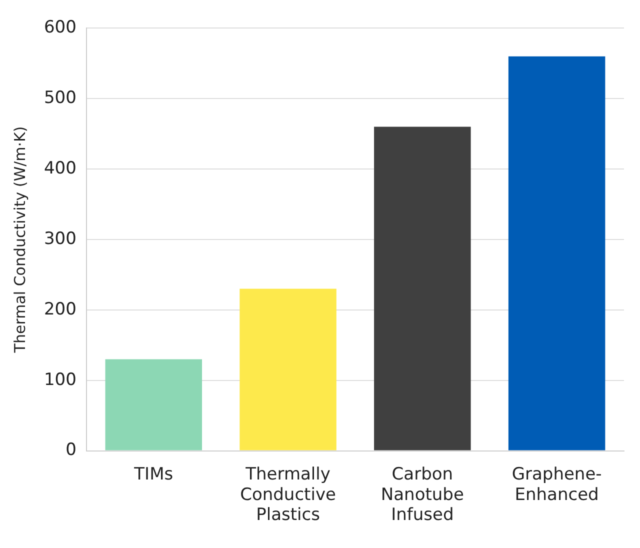 This screenshot has width=640, height=548. Describe the element at coordinates (422, 495) in the screenshot. I see `x-tick-label: Carbon Nanotube Infused` at that location.